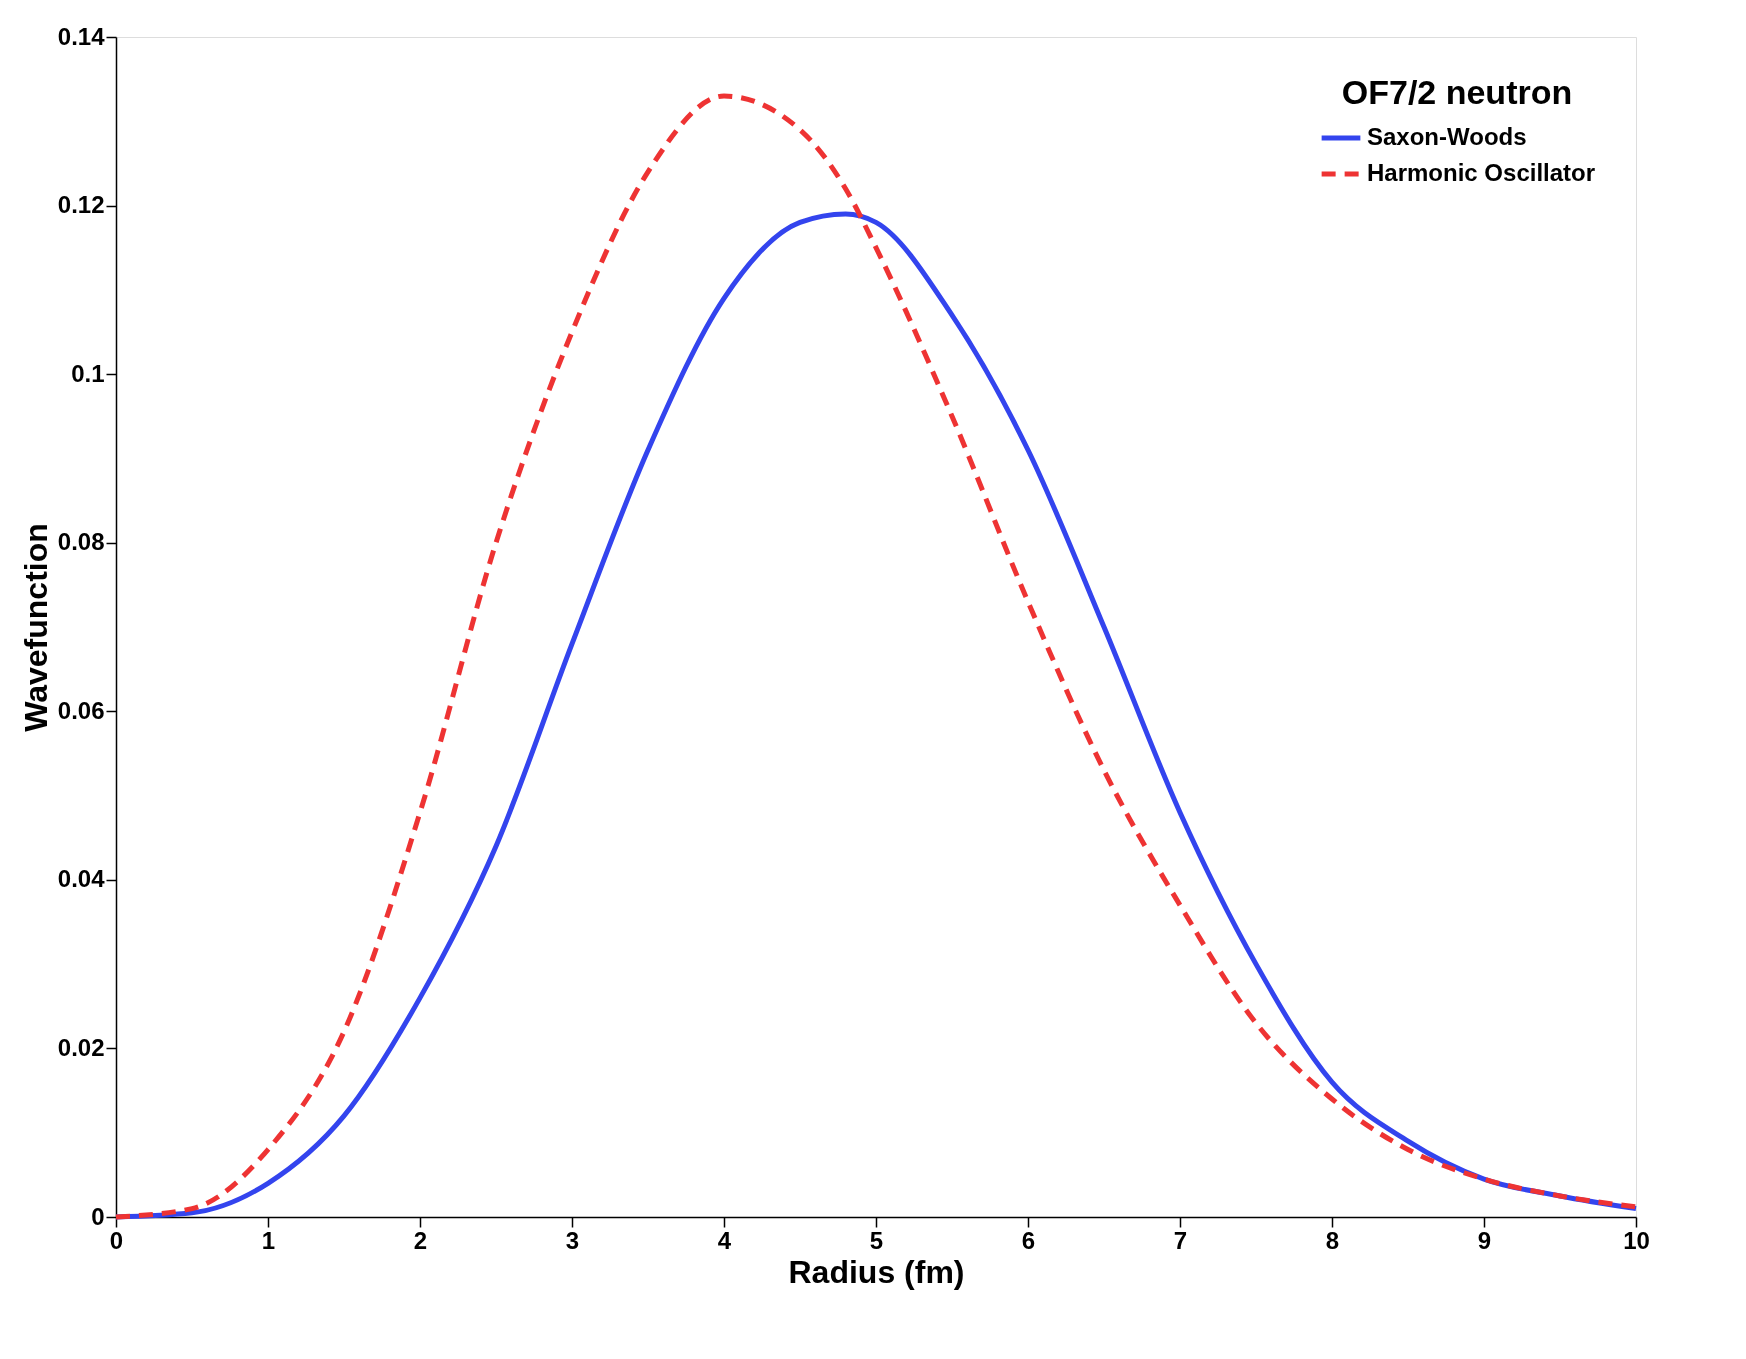 This screenshot has height=1359, width=1746. I want to click on y-axis-title: Wavefunction, so click(35, 627).